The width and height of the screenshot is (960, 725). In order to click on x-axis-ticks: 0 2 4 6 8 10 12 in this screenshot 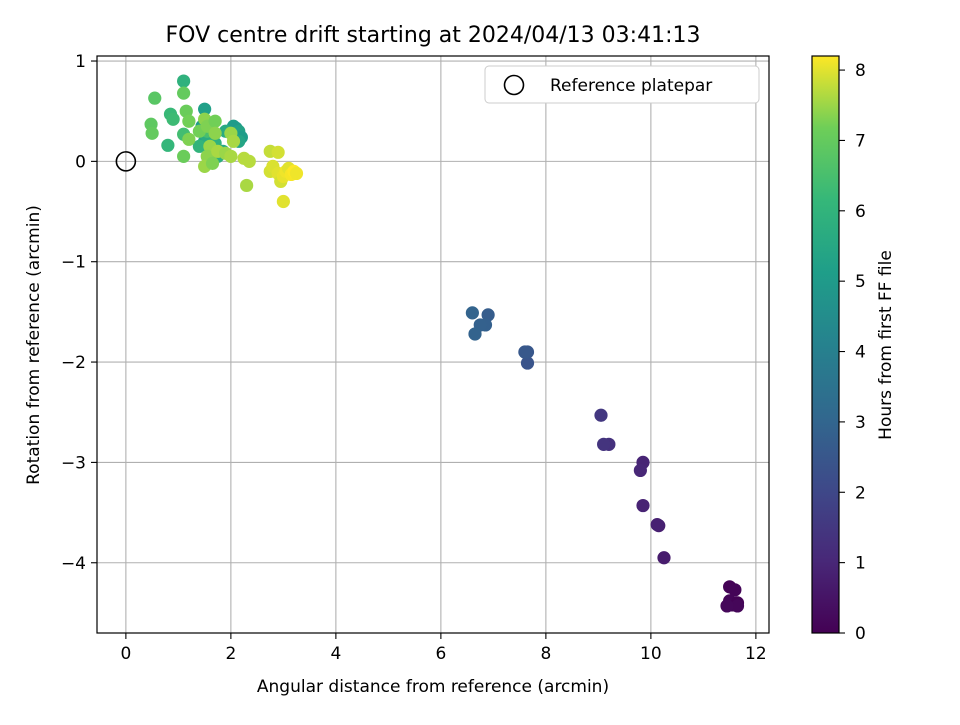, I will do `click(443, 648)`.